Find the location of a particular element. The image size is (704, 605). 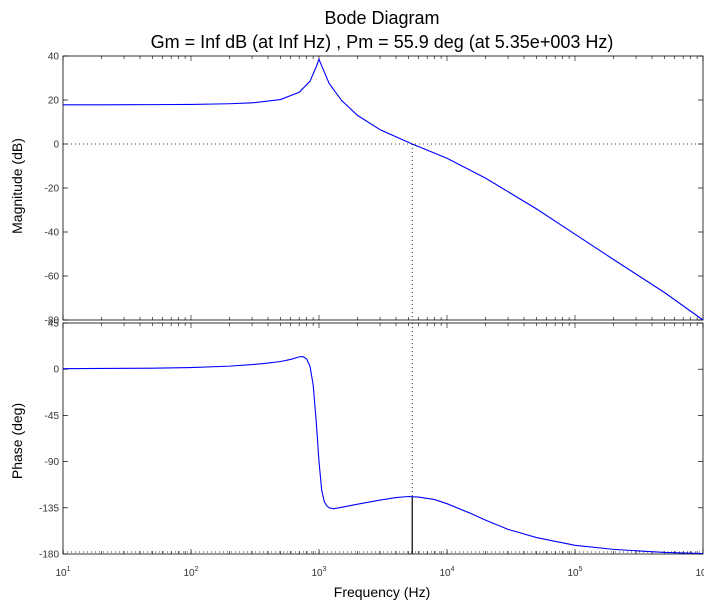

xtick-label: 10⁵ is located at coordinates (574, 572).